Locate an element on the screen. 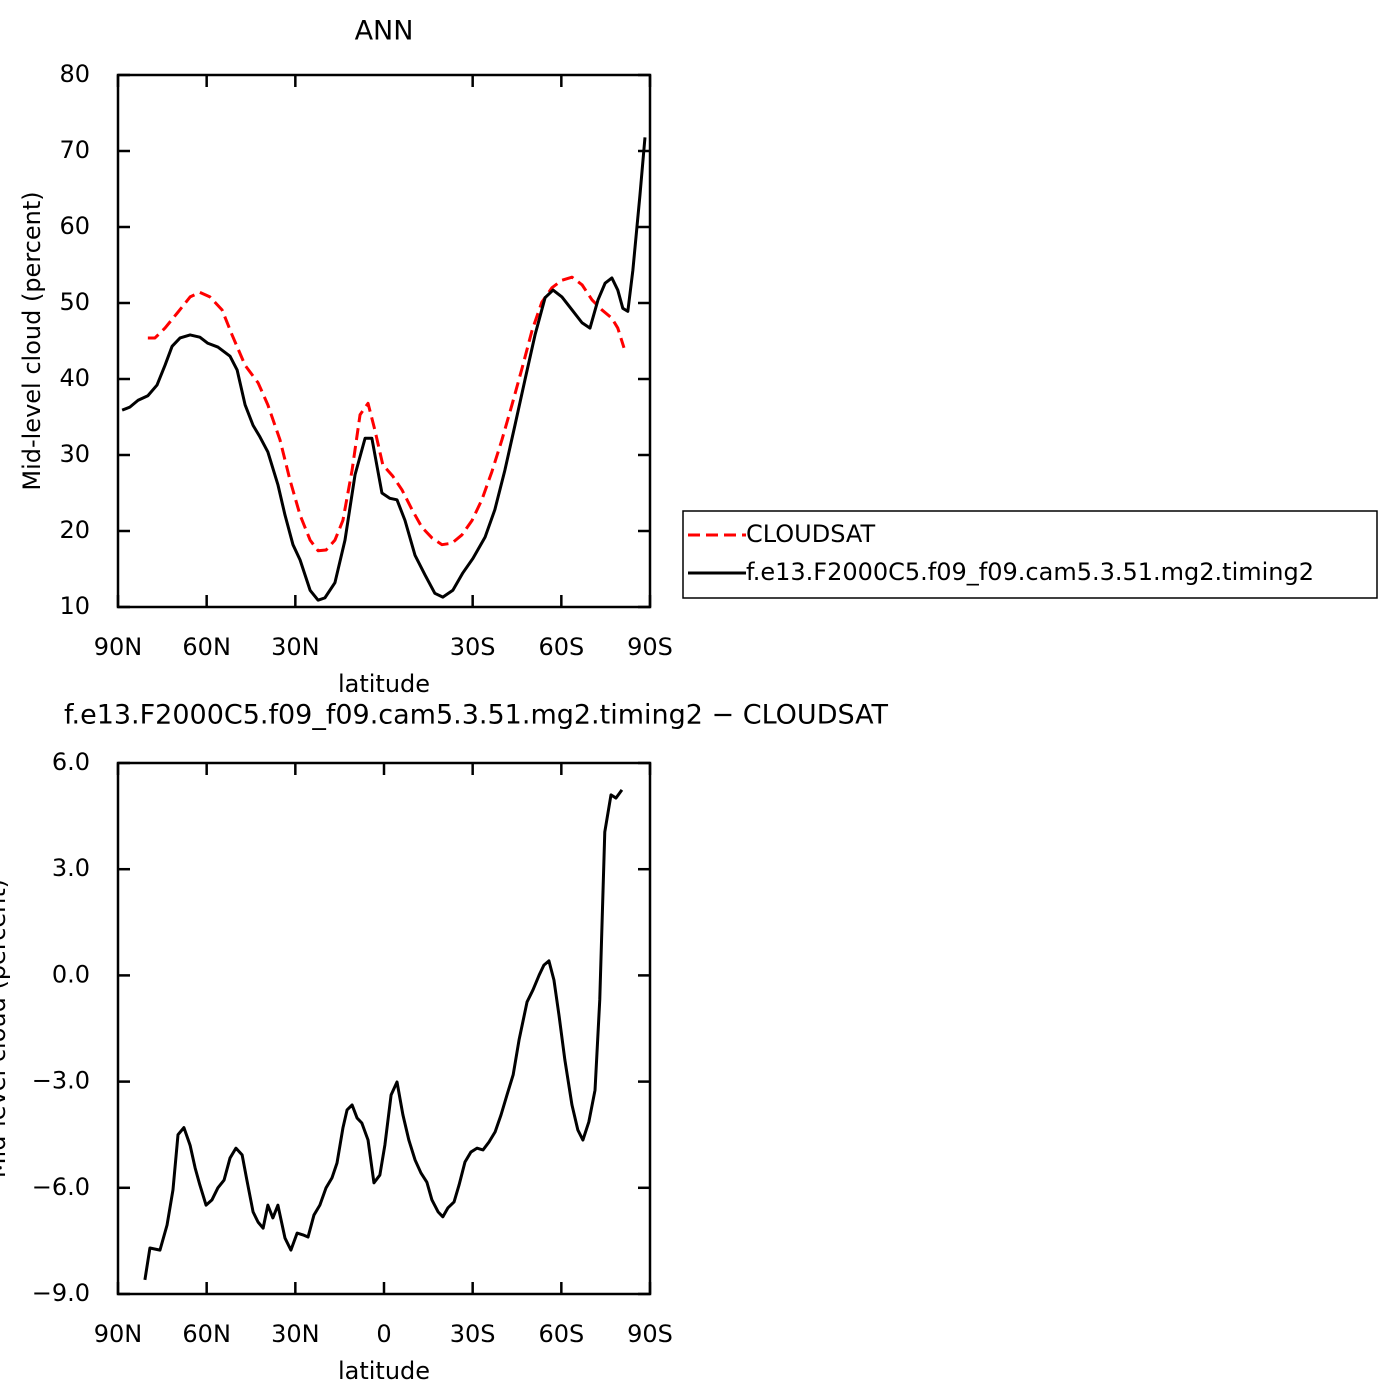  y-tick-label: 50 is located at coordinates (74, 302).